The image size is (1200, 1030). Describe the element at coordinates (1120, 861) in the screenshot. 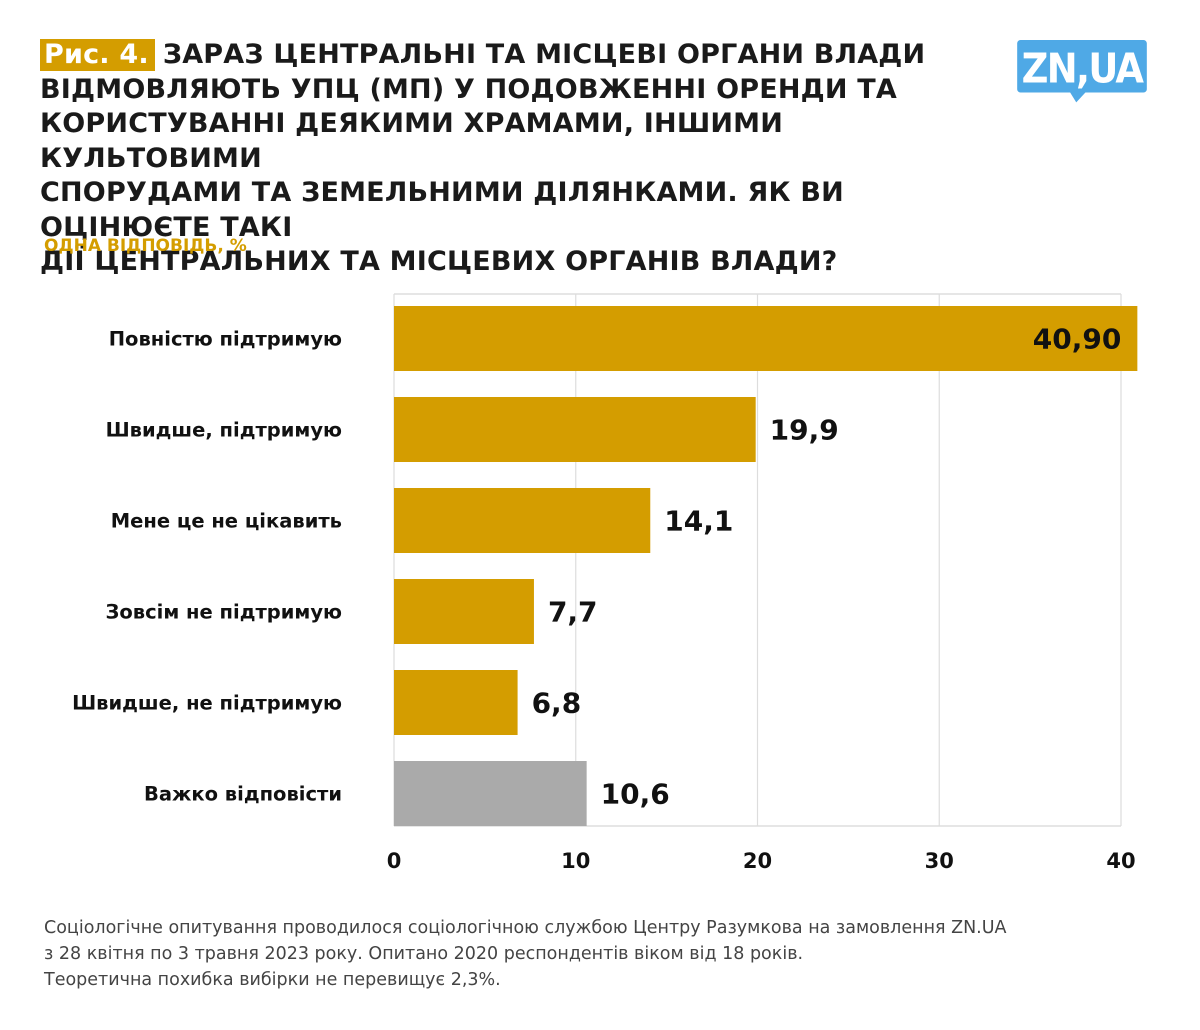

I see `x-tick-label: 40` at that location.